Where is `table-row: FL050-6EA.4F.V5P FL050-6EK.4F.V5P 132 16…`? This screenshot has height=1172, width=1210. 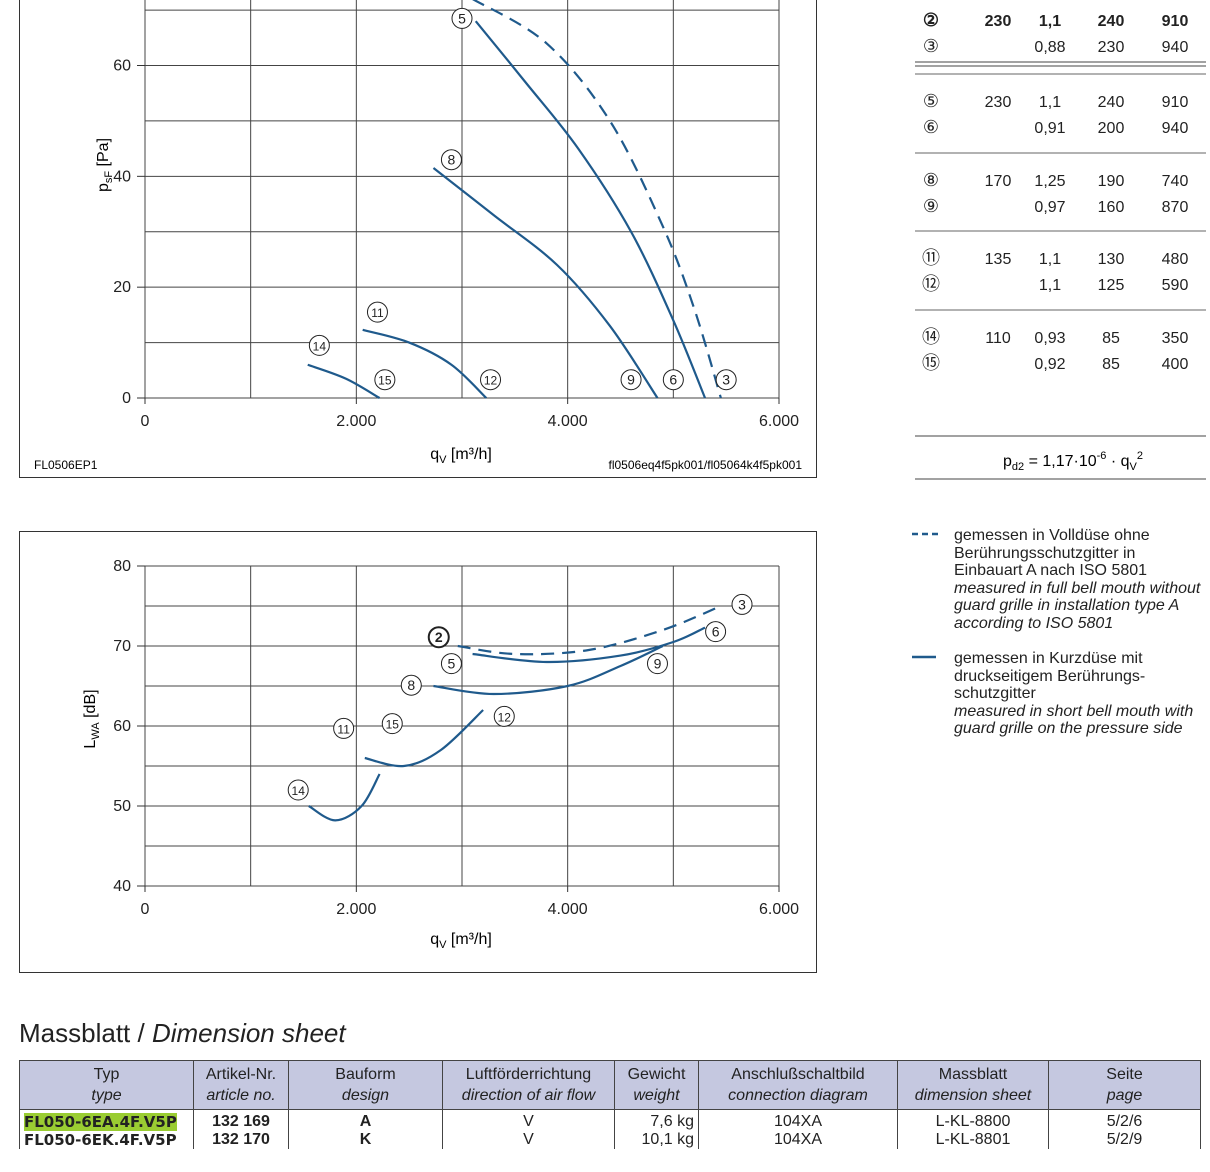 table-row: FL050-6EA.4F.V5P FL050-6EK.4F.V5P 132 16… is located at coordinates (610, 1129).